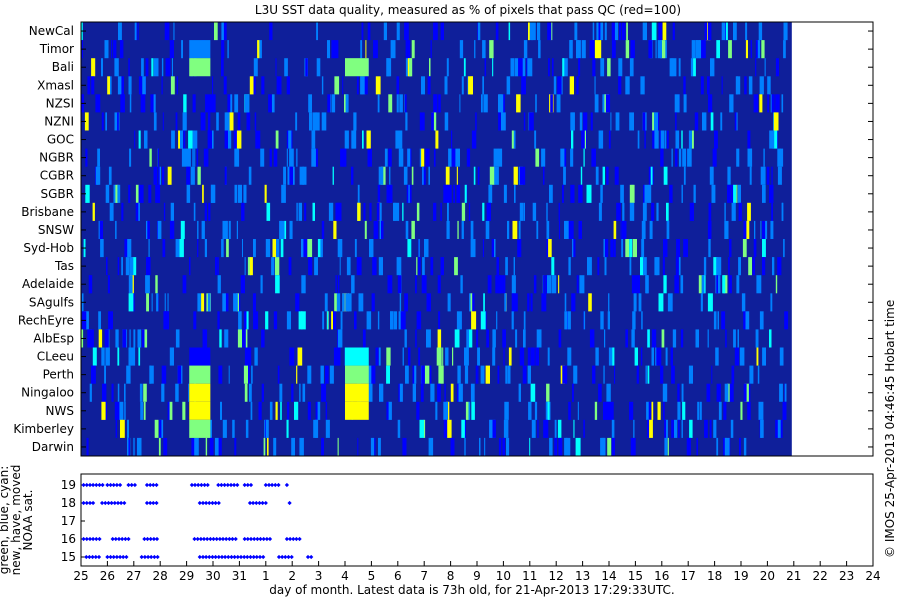 The width and height of the screenshot is (900, 600). What do you see at coordinates (48, 284) in the screenshot?
I see `row-label: Adelaide` at bounding box center [48, 284].